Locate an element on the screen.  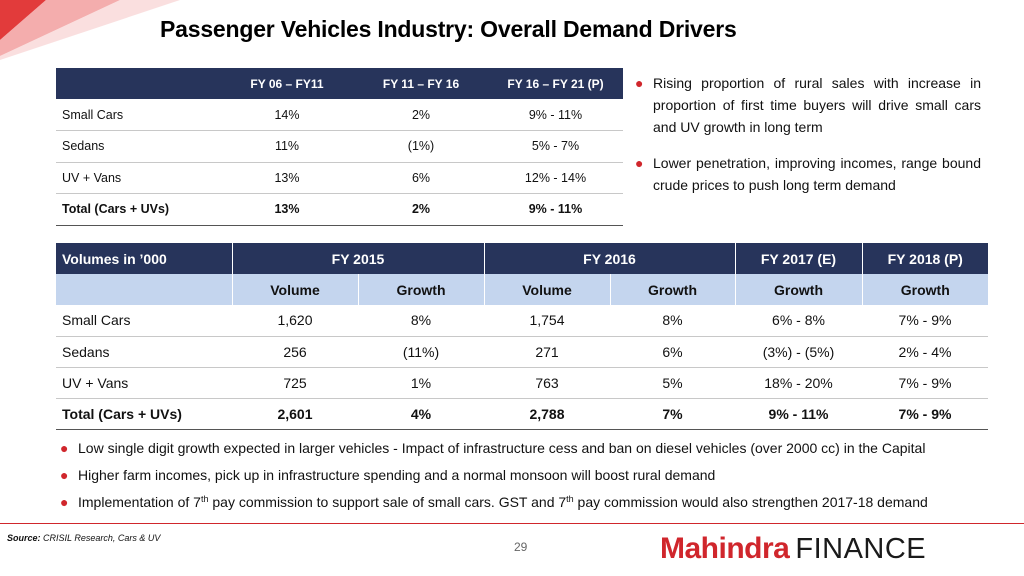
source-label: Source: is located at coordinates (24, 538).